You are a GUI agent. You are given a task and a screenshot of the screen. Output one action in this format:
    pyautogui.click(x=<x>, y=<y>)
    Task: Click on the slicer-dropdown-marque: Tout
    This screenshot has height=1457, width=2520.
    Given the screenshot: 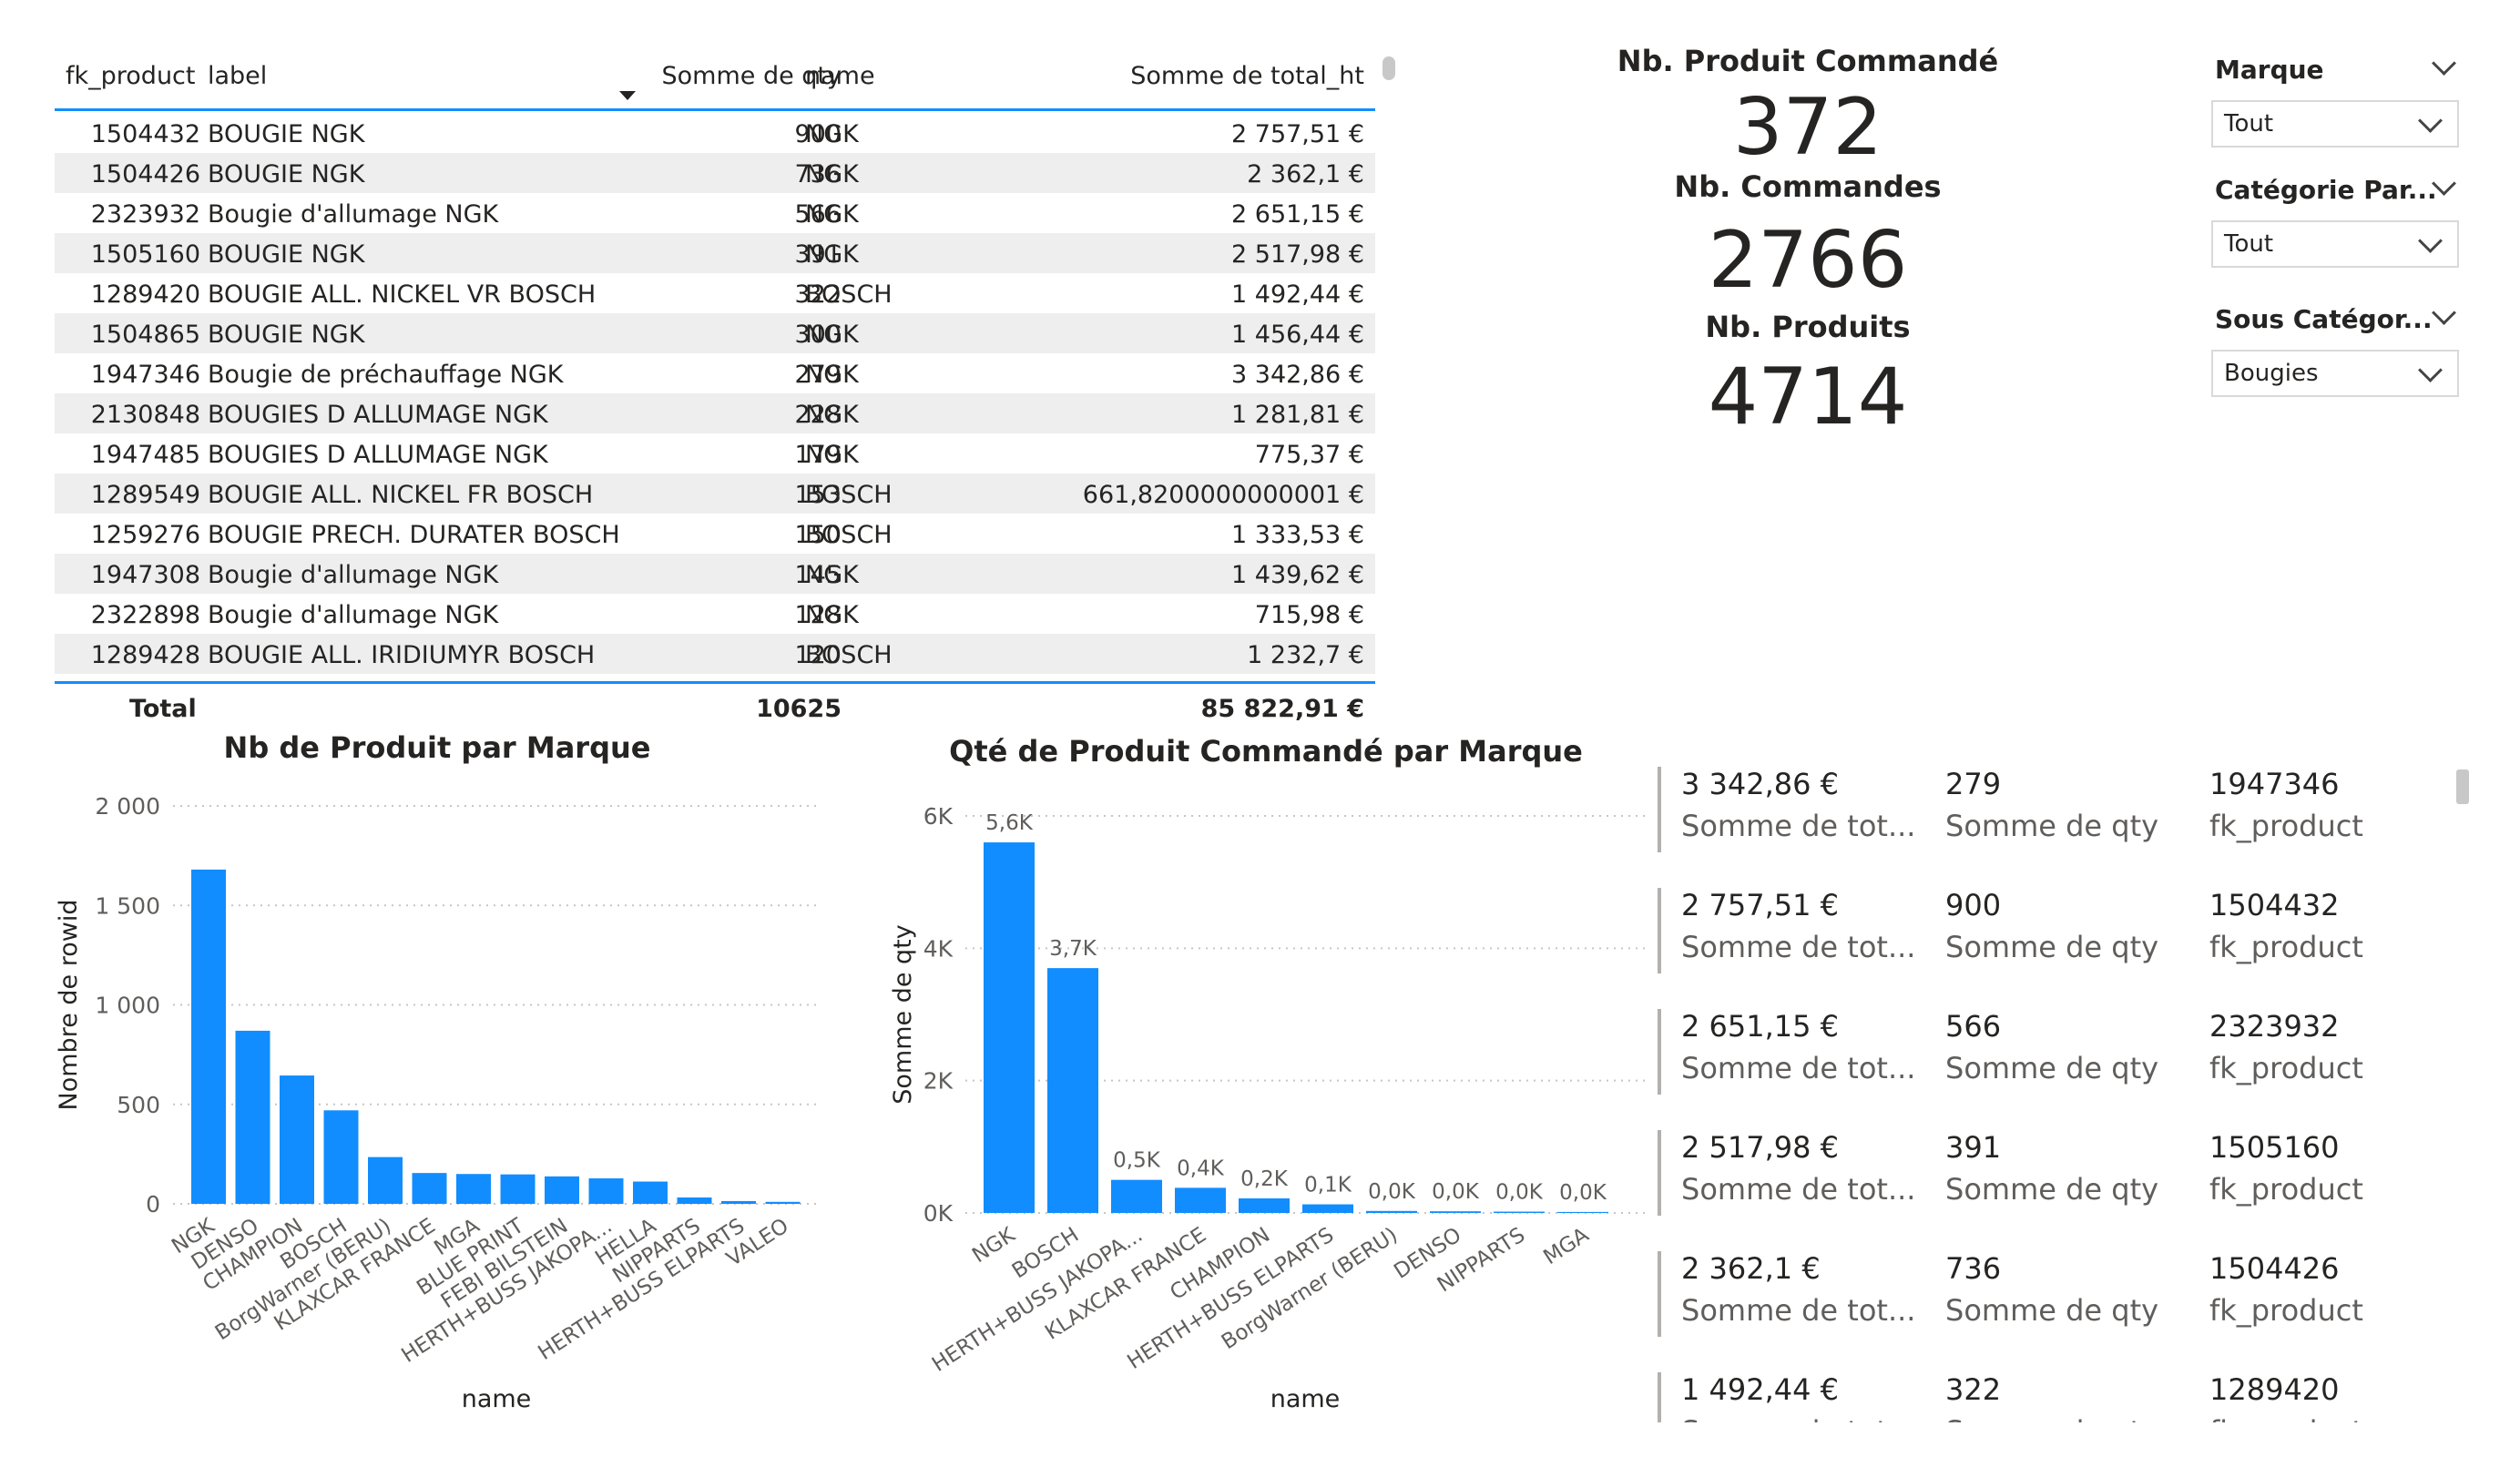 What is the action you would take?
    pyautogui.click(x=2335, y=124)
    